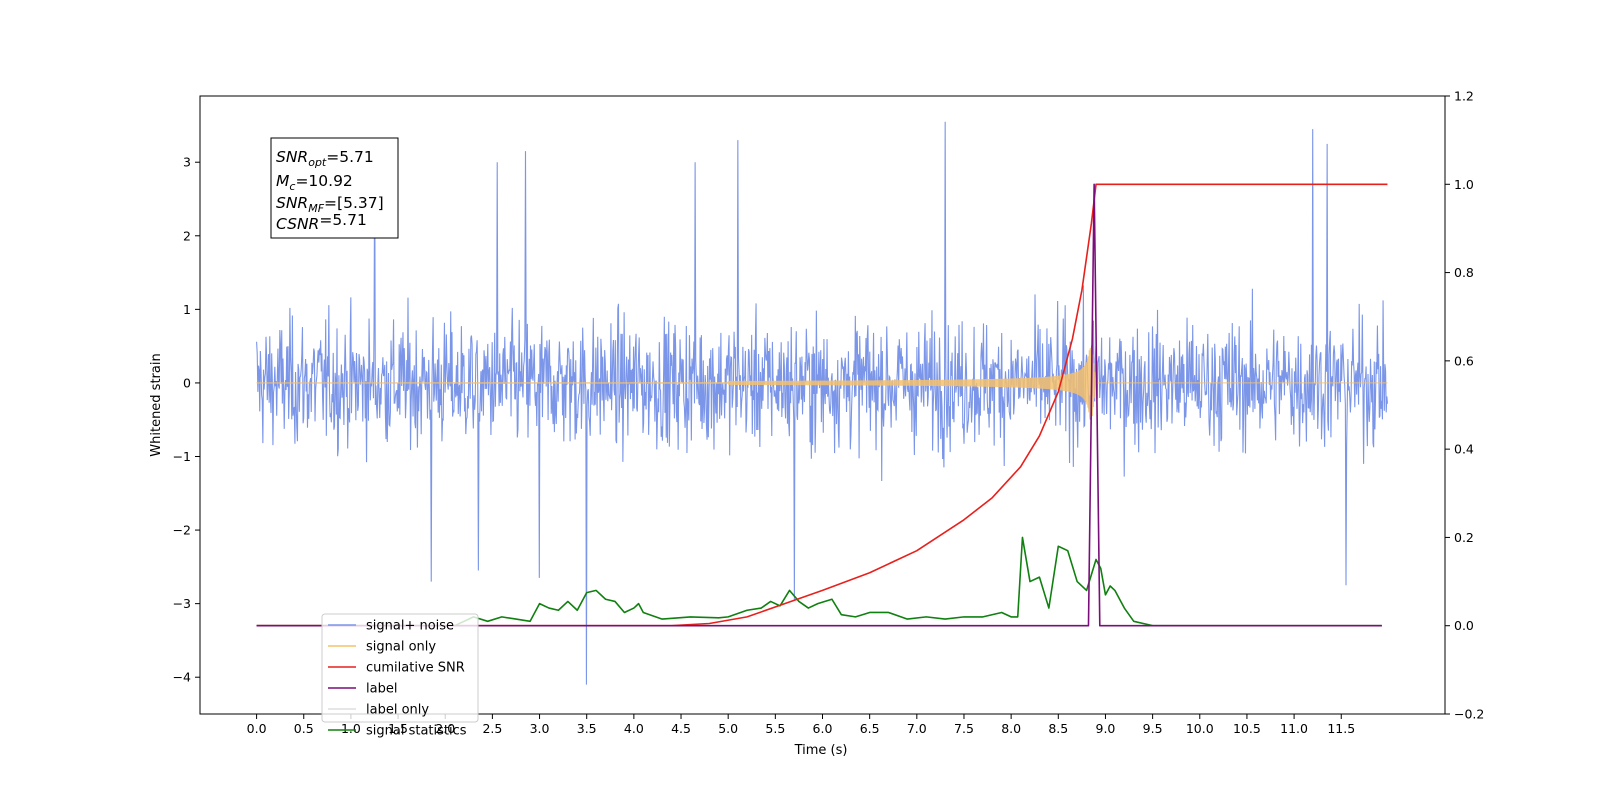 This screenshot has height=800, width=1600. Describe the element at coordinates (416, 731) in the screenshot. I see `legend-label: signal statistics` at that location.